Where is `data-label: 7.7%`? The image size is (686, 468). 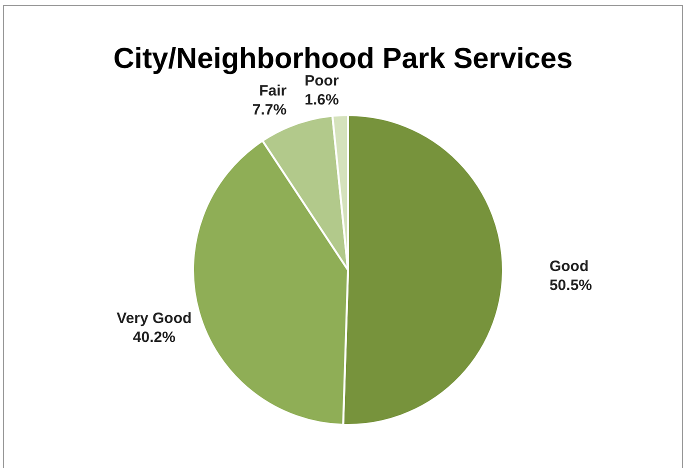
data-label: 7.7% is located at coordinates (269, 110).